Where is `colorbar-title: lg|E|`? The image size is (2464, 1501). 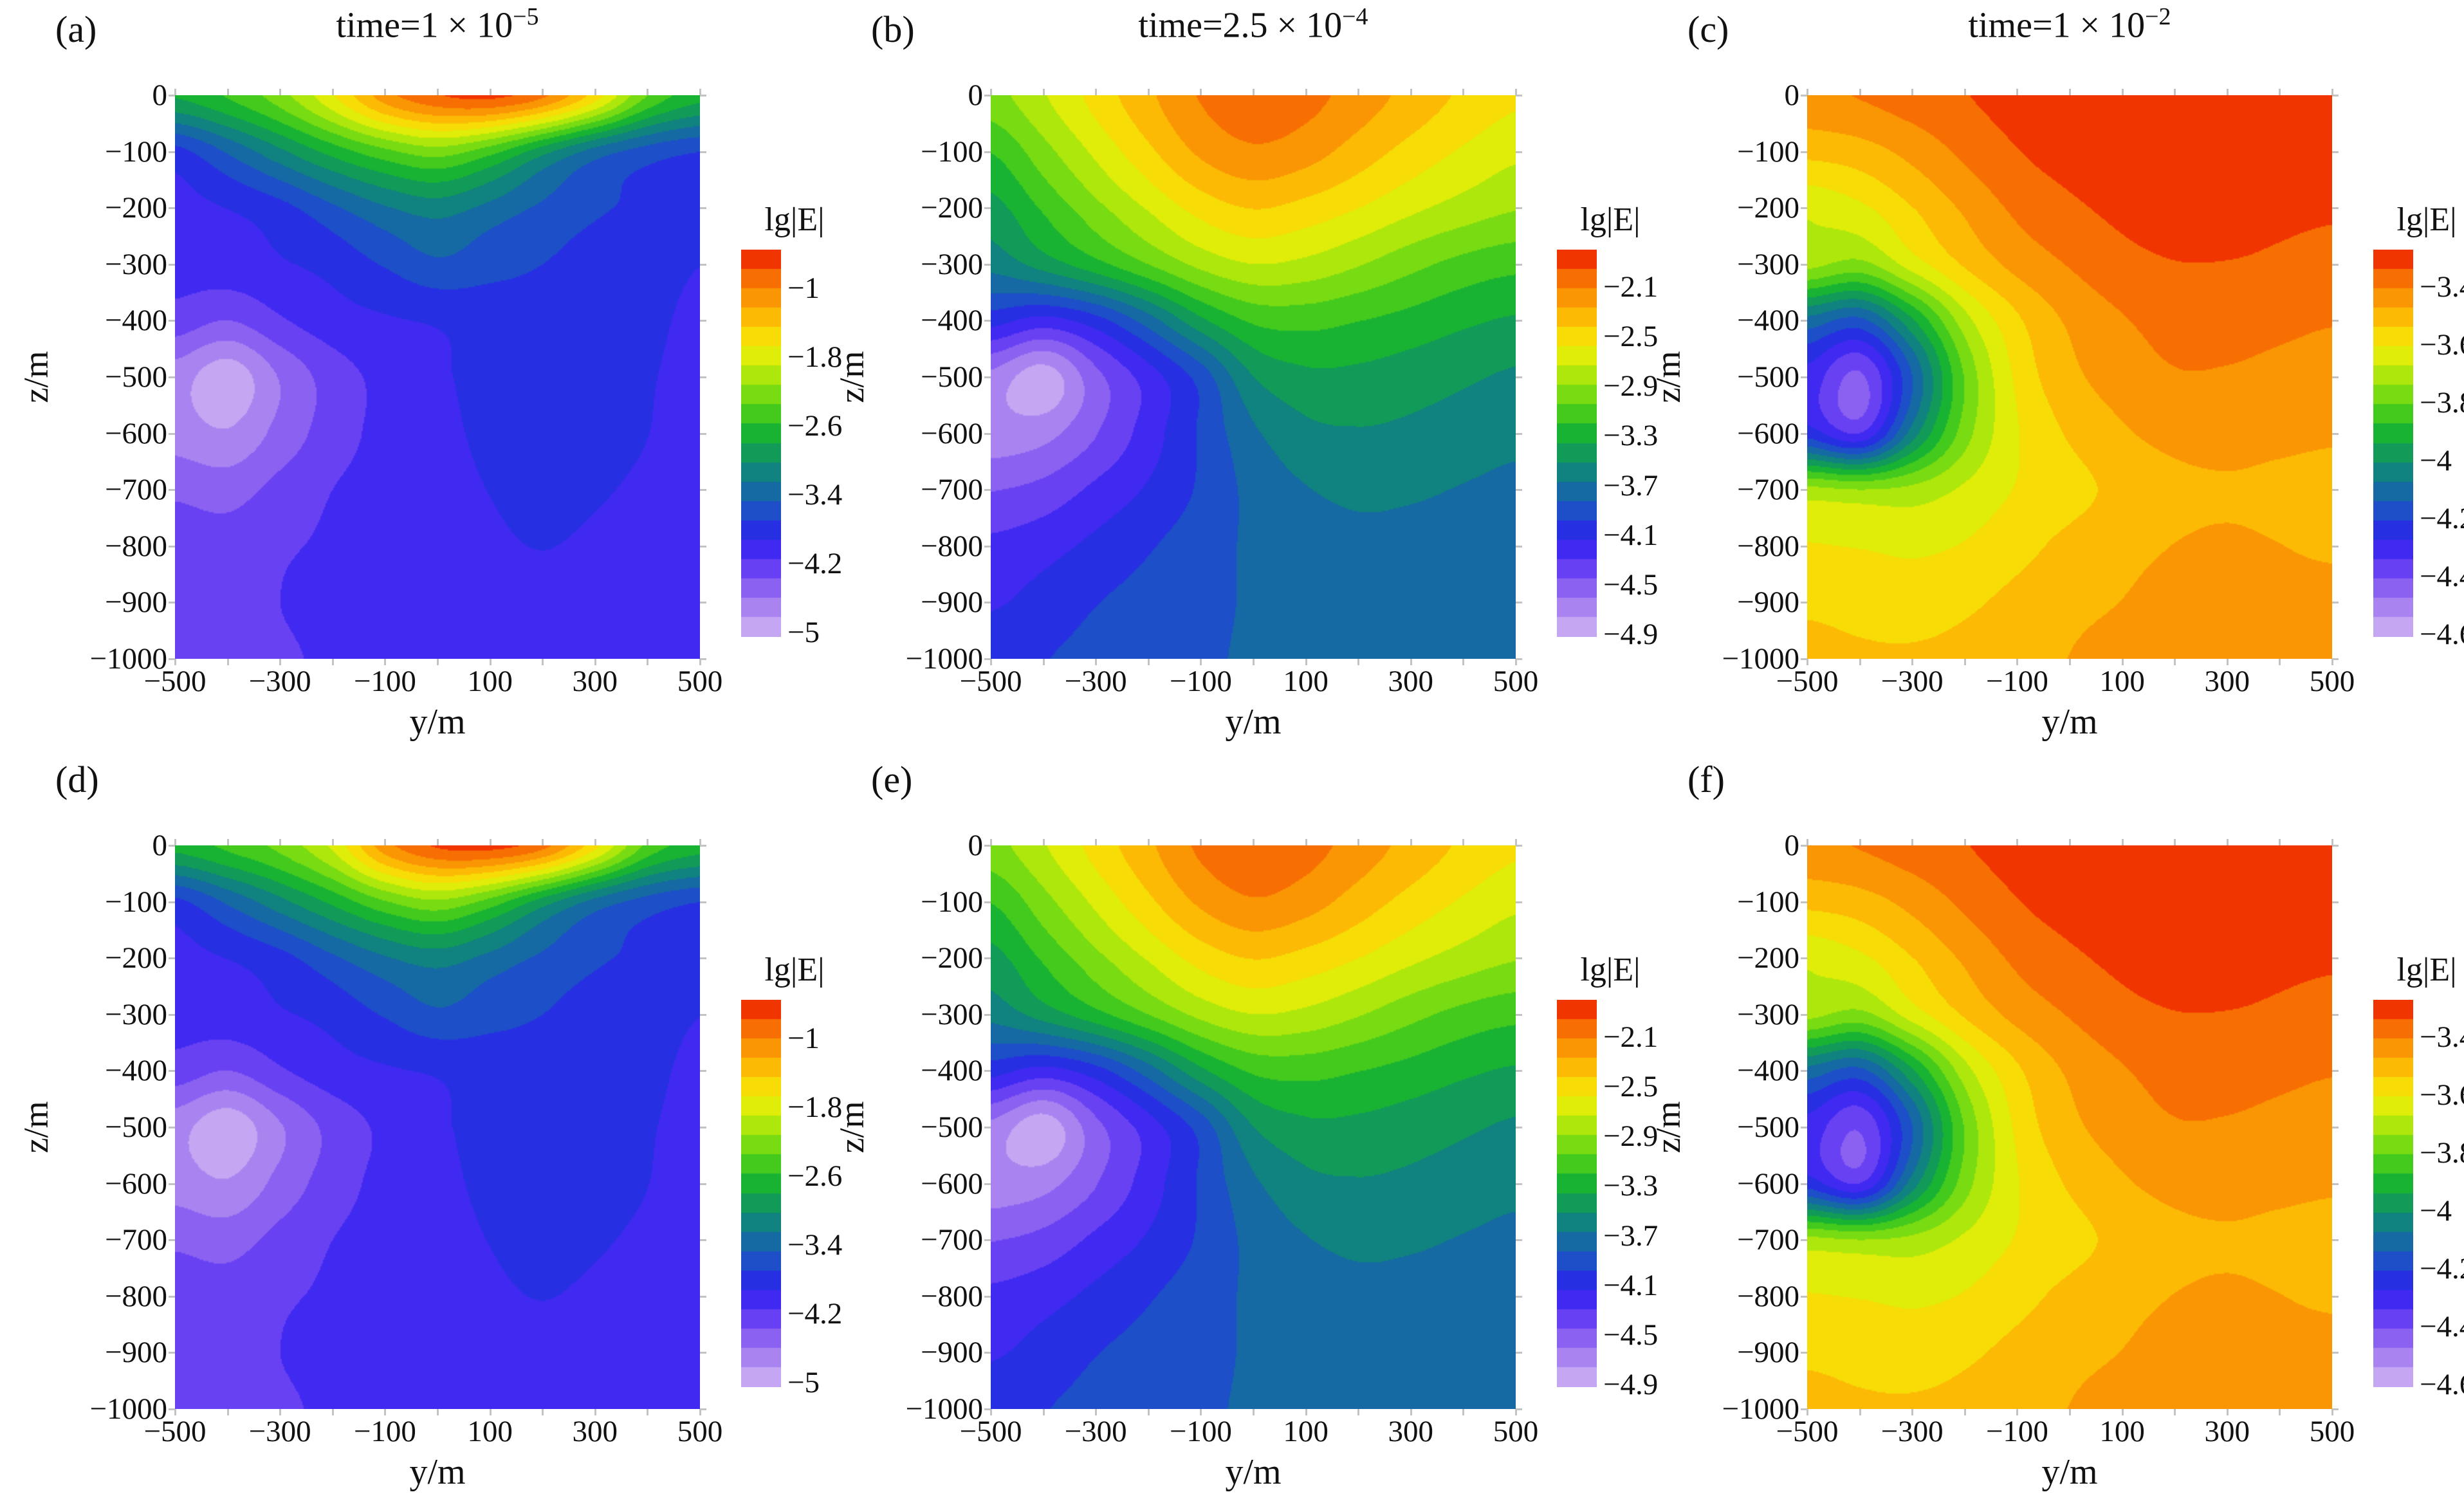 colorbar-title: lg|E| is located at coordinates (1610, 970).